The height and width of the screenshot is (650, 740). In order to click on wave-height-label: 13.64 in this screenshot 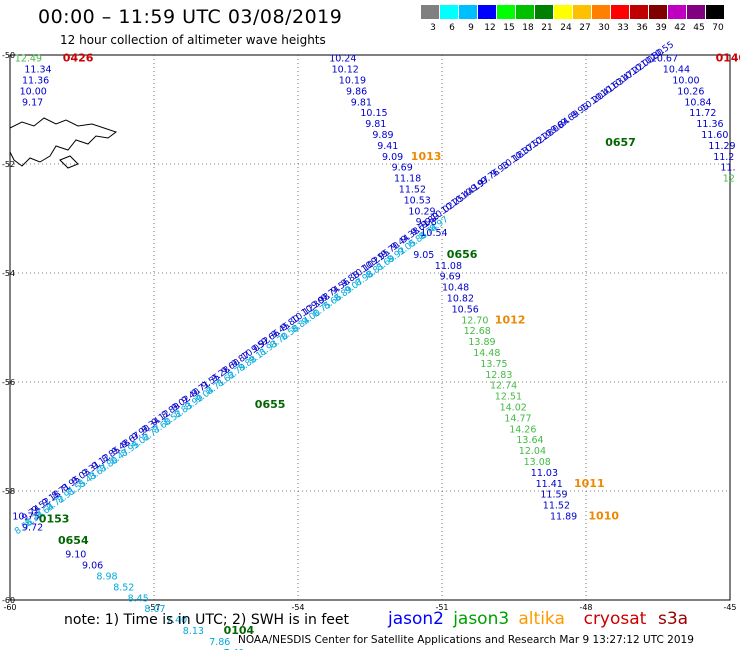, I will do `click(529, 440)`.